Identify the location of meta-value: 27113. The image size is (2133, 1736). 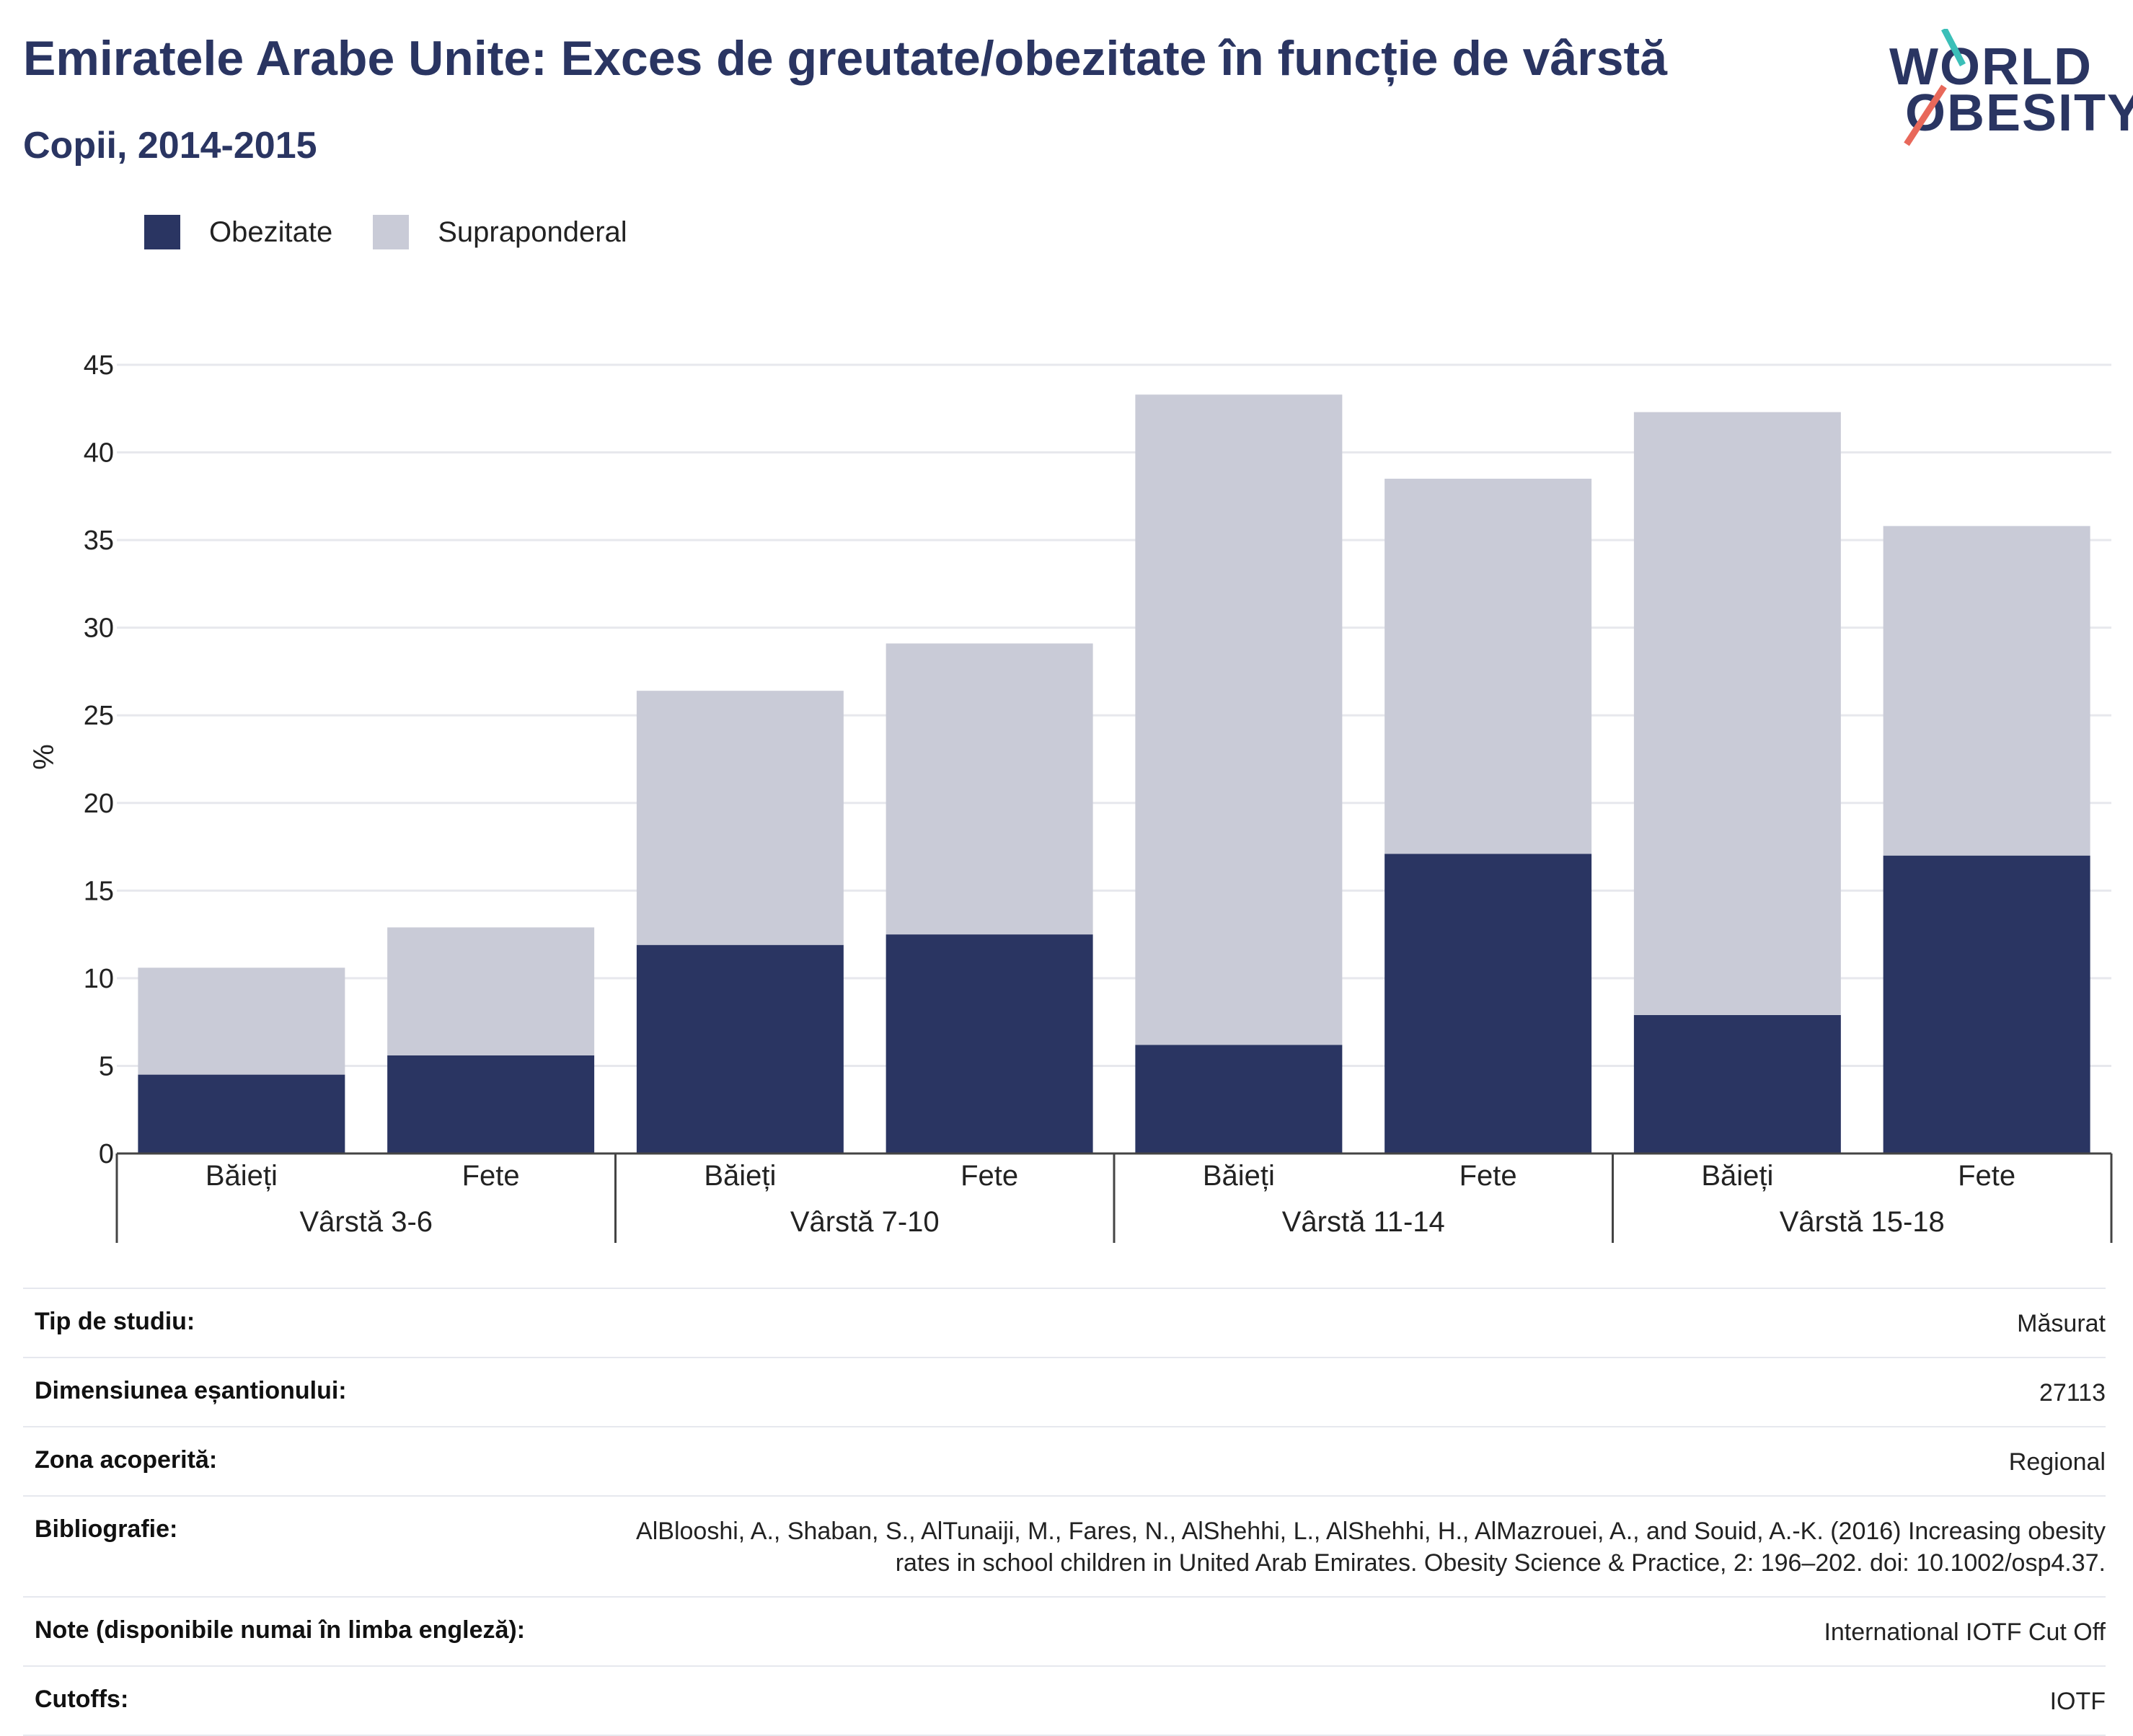
(2072, 1393).